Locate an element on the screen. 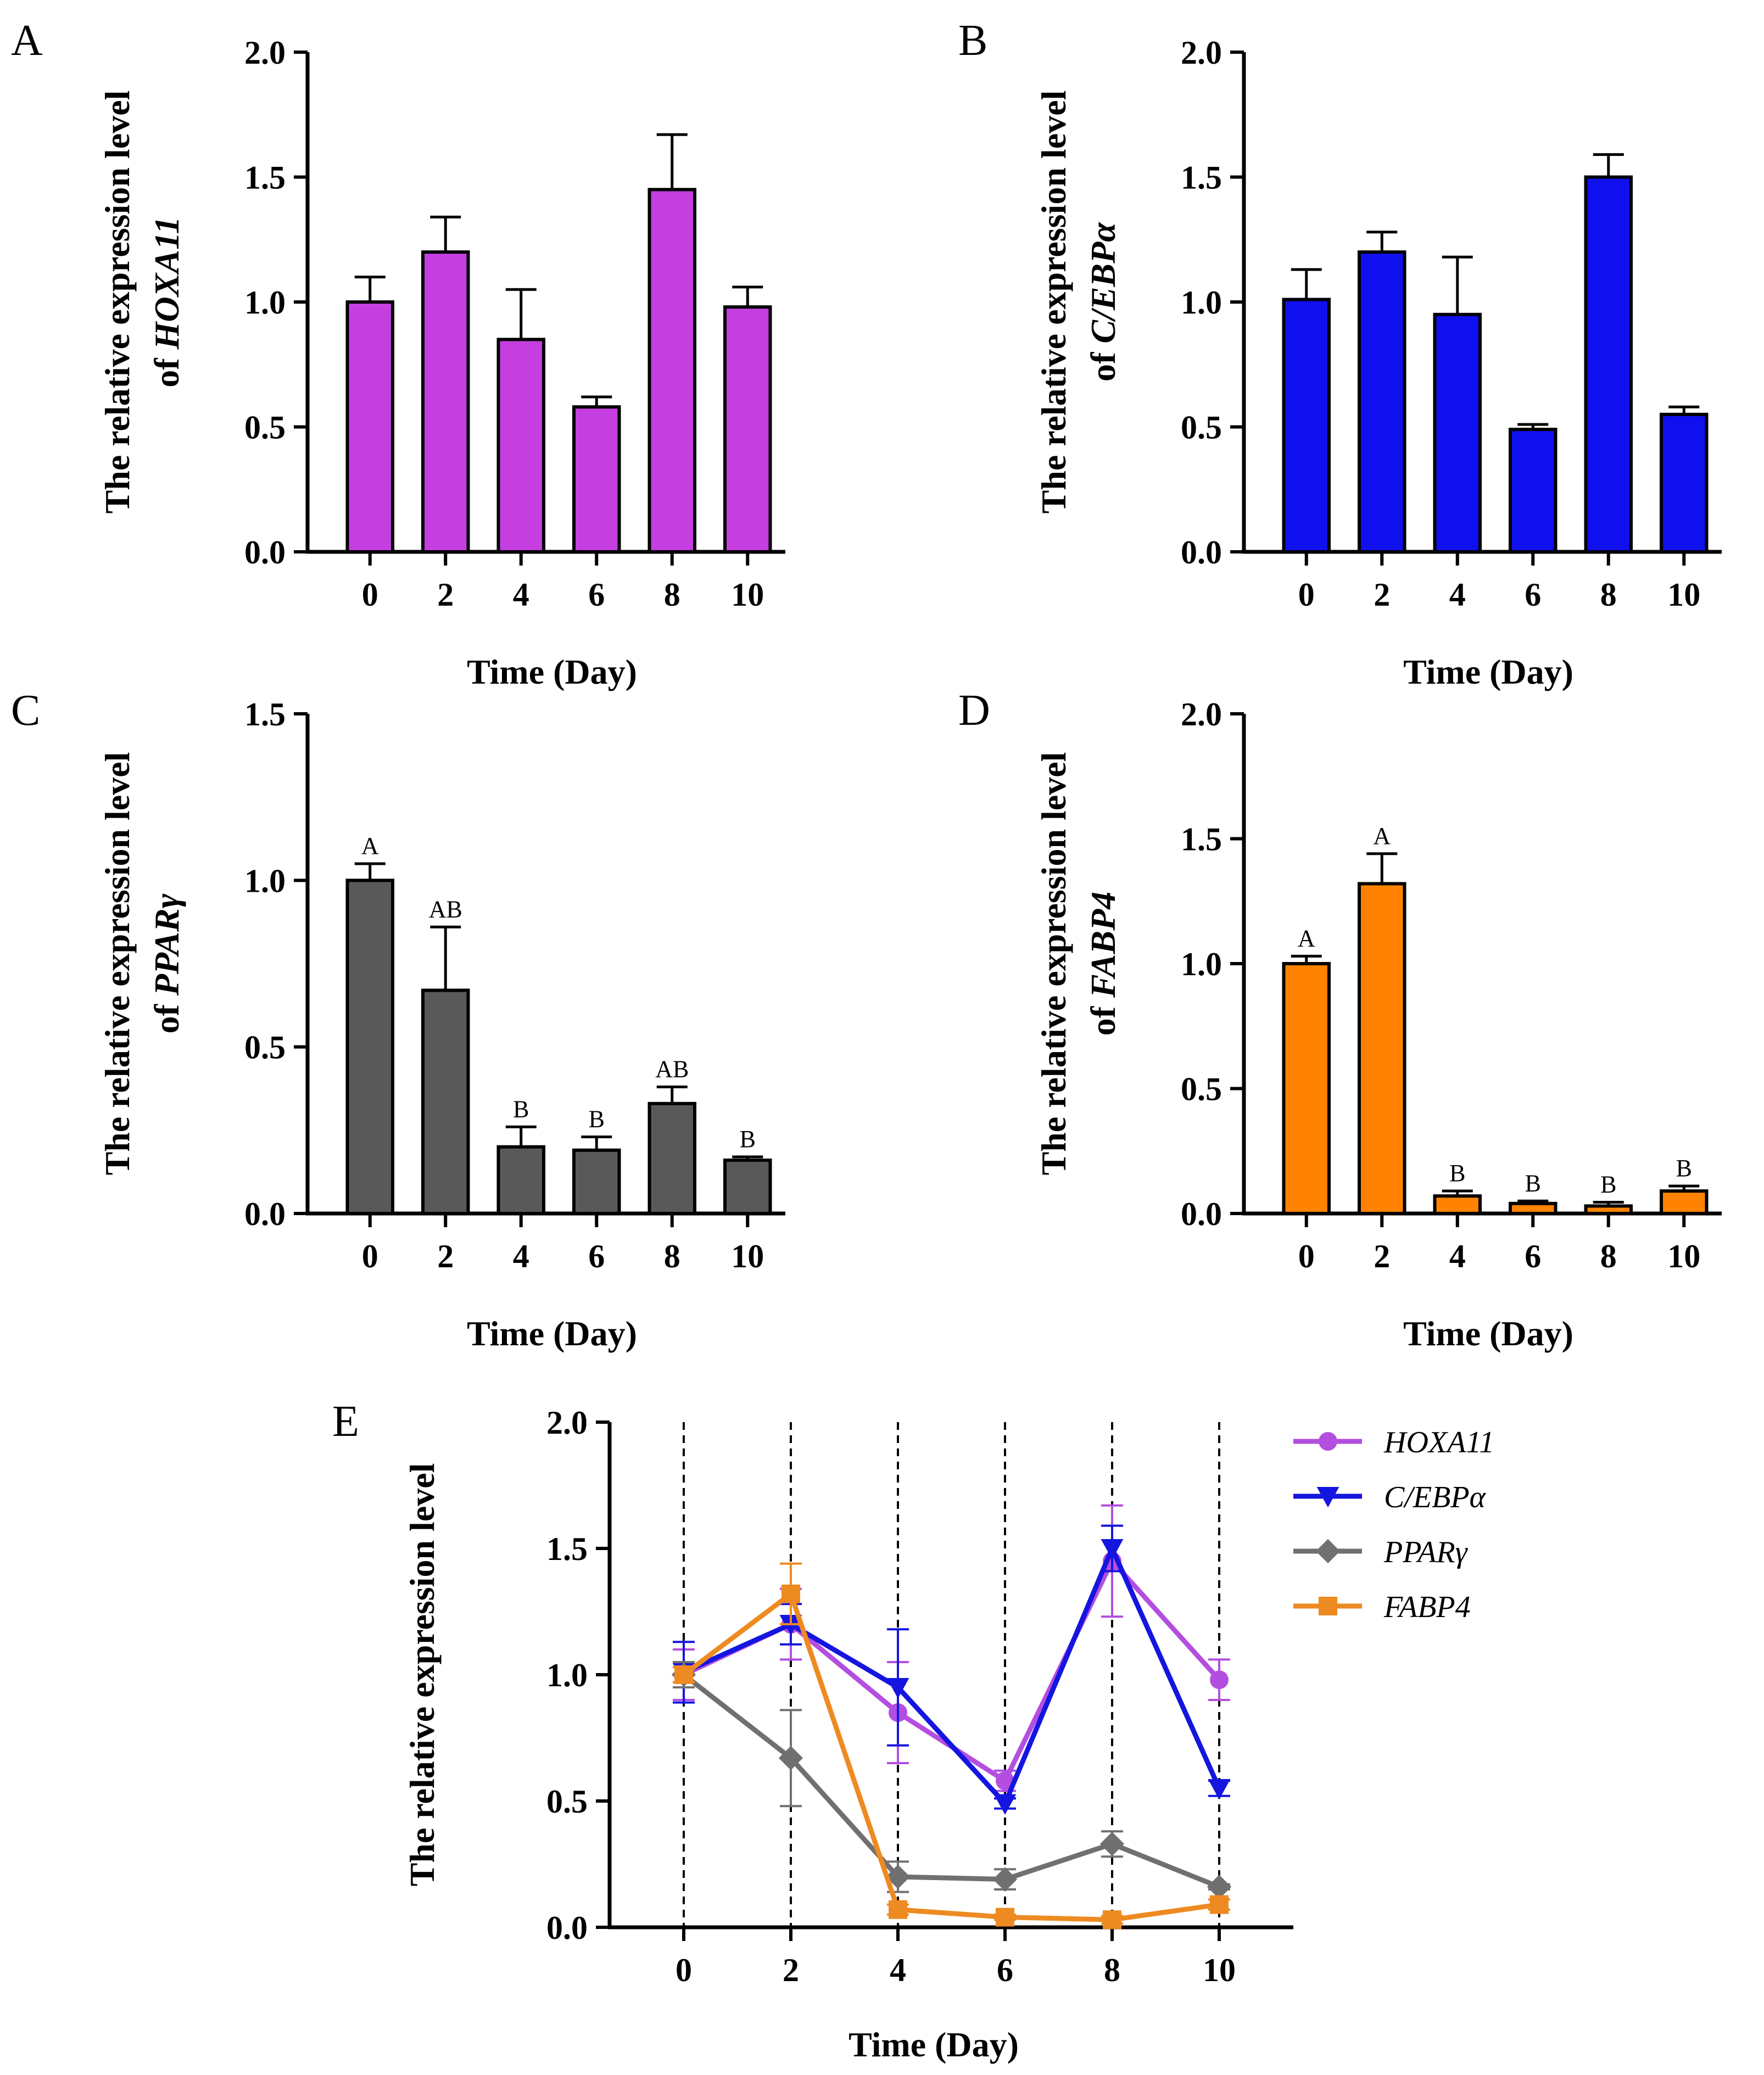  series-ppar is located at coordinates (951, 1780).